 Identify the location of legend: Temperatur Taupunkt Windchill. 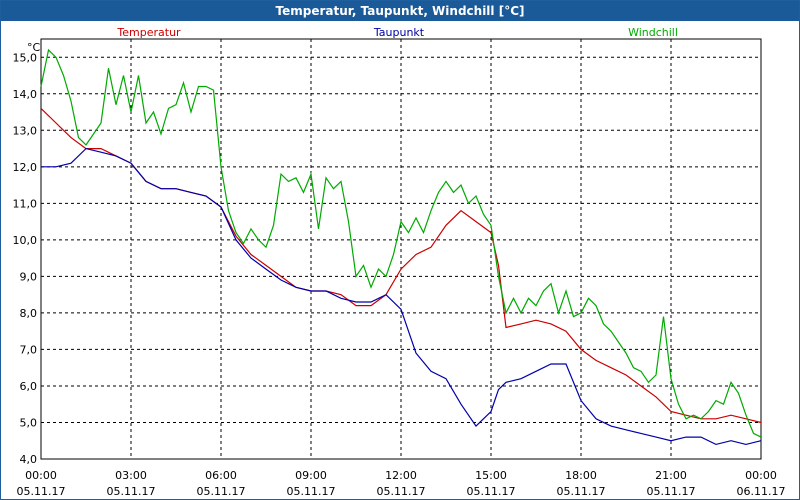
(397, 32).